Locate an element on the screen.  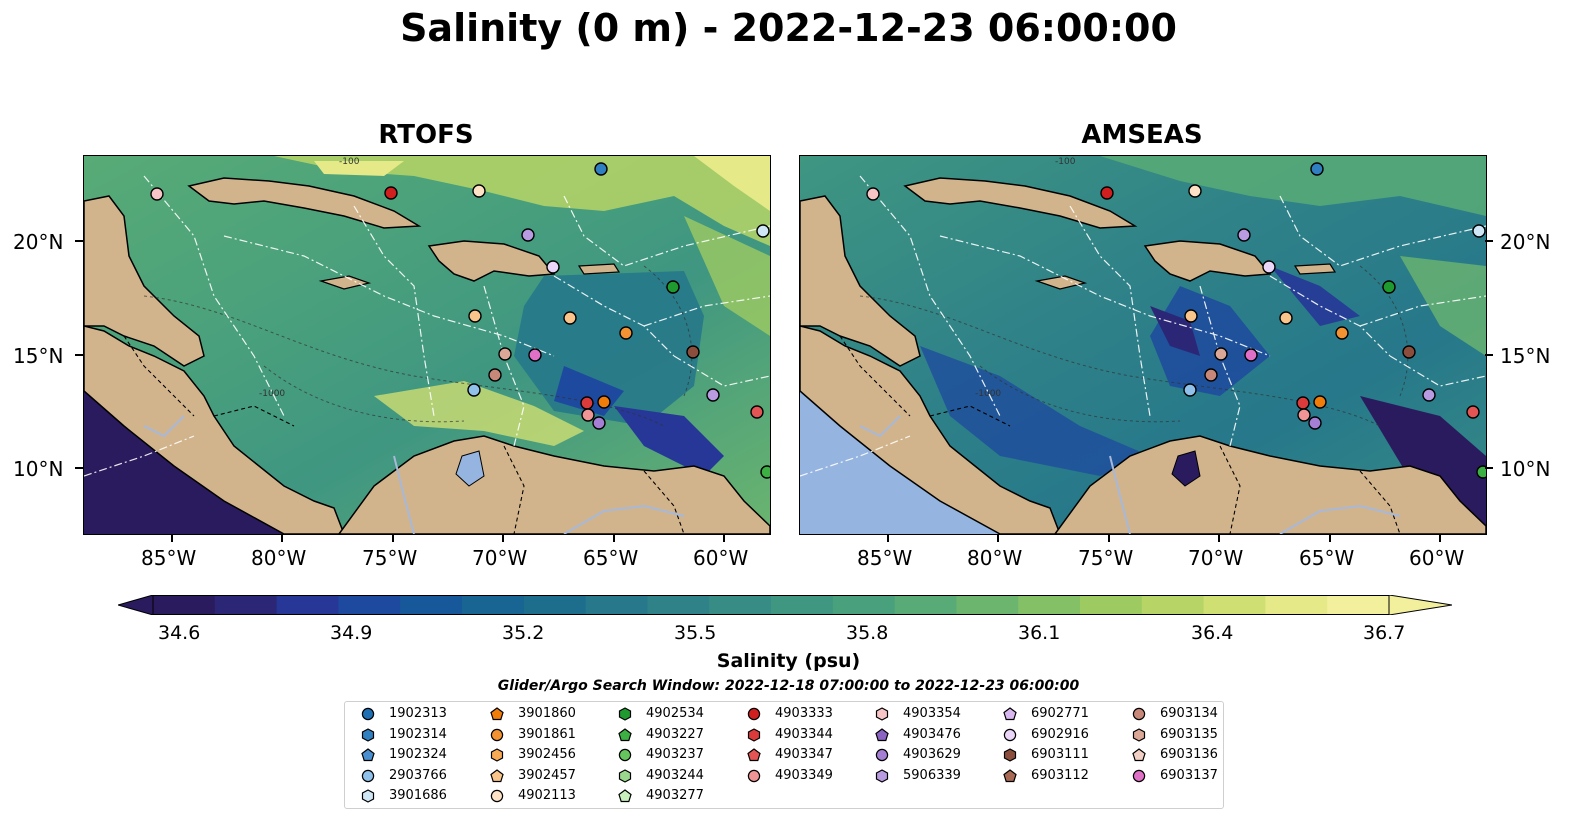
pacific-region is located at coordinates (930, 462).